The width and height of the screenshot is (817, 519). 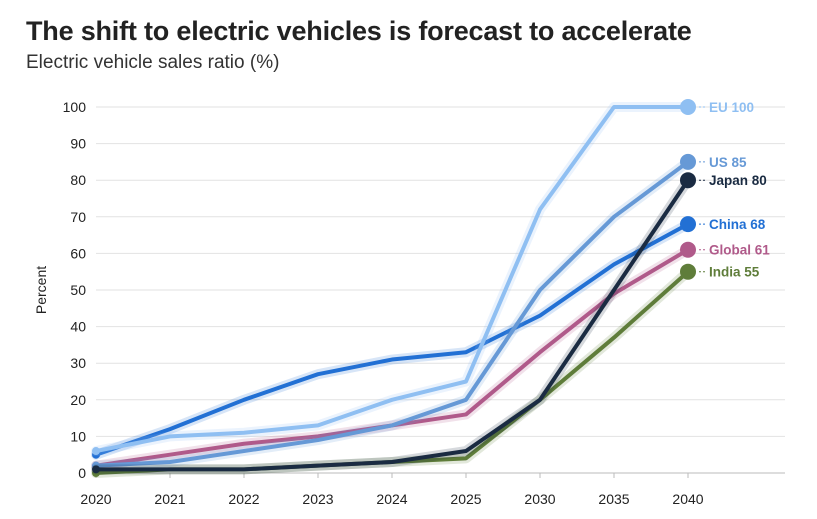 I want to click on chart-subtitle: Electric vehicle sales ratio (%), so click(x=153, y=62).